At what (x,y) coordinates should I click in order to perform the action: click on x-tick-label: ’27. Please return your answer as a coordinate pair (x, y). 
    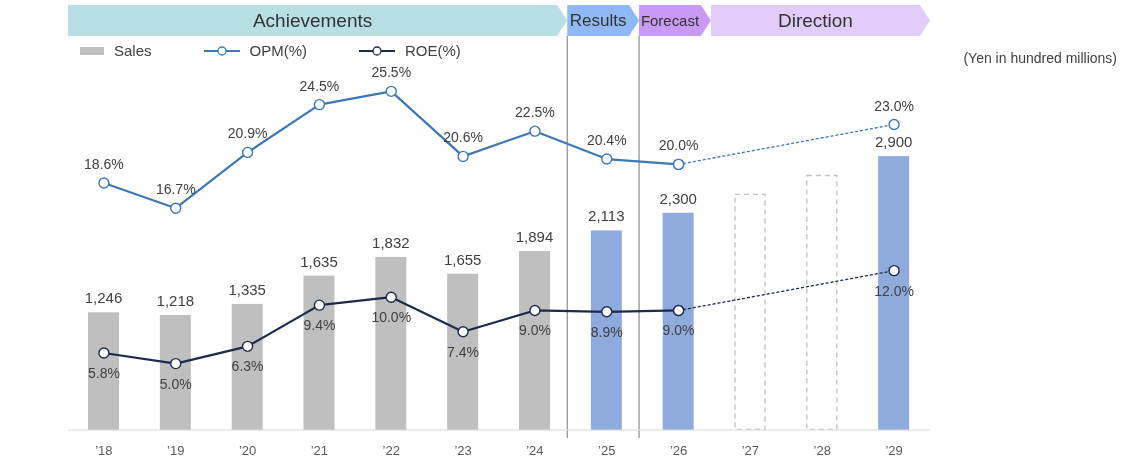
    Looking at the image, I should click on (750, 451).